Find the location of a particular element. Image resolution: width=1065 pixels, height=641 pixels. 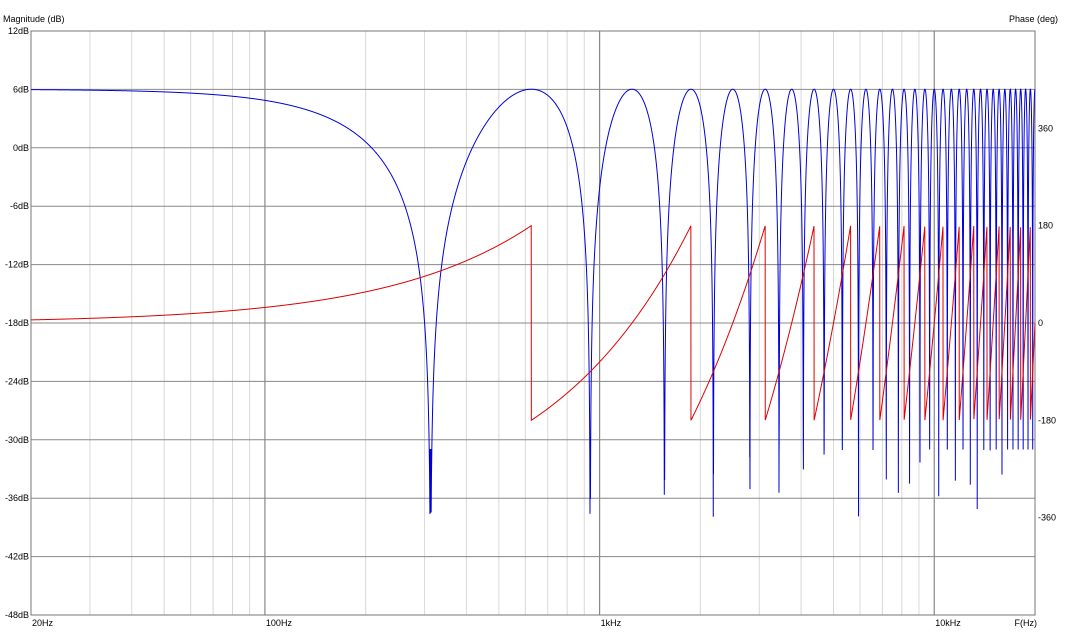

y-right-tick-label: 0 is located at coordinates (1040, 323).